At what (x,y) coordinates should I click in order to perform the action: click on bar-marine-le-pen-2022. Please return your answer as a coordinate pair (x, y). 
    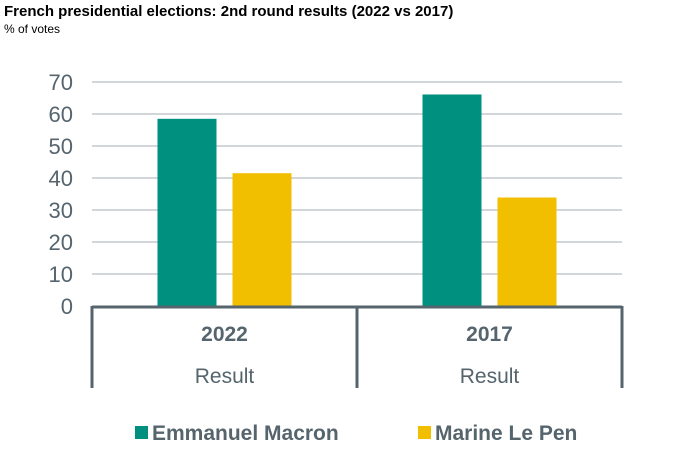
    Looking at the image, I should click on (262, 239).